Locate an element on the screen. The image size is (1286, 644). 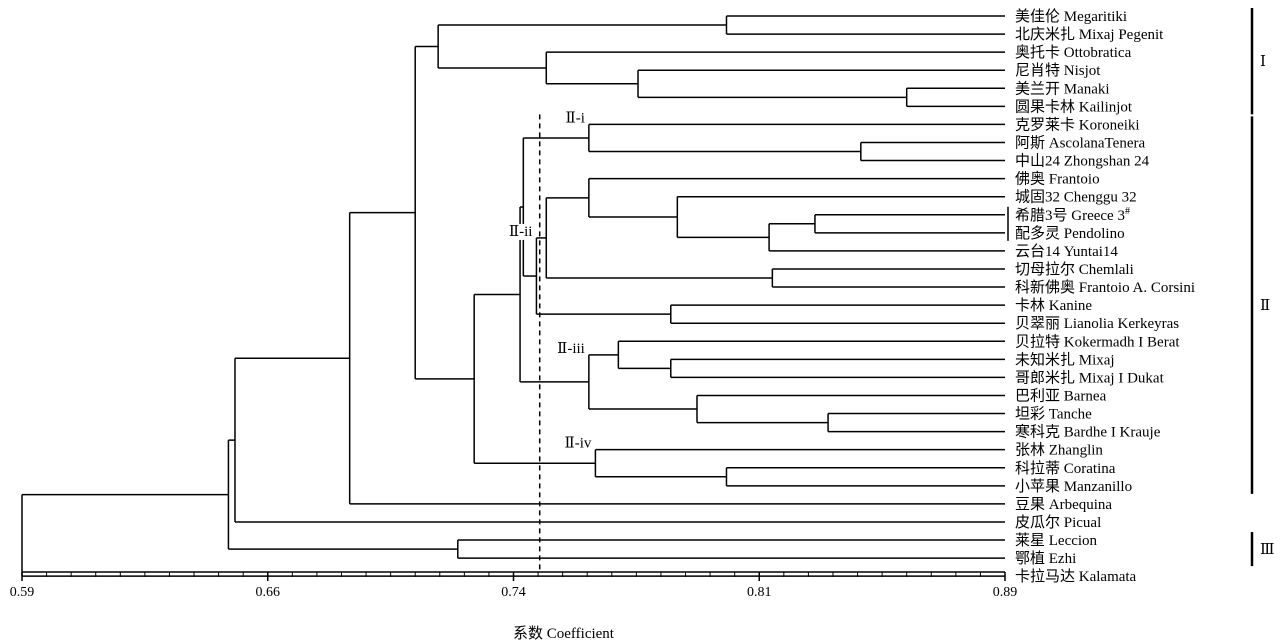
leaf-label: 贝拉特 Kokermadh I Berat is located at coordinates (1097, 341).